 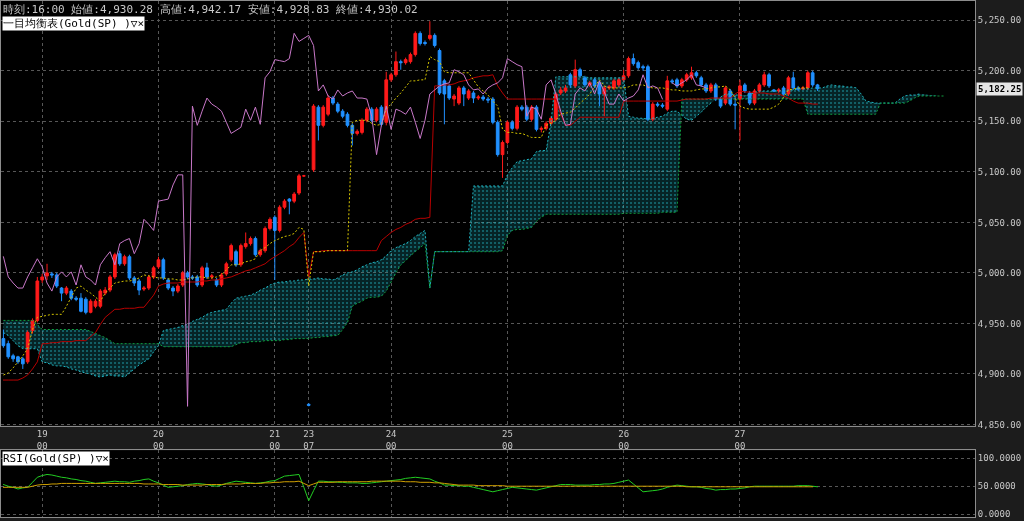 I want to click on x-tick-label: 24 00, so click(x=391, y=440).